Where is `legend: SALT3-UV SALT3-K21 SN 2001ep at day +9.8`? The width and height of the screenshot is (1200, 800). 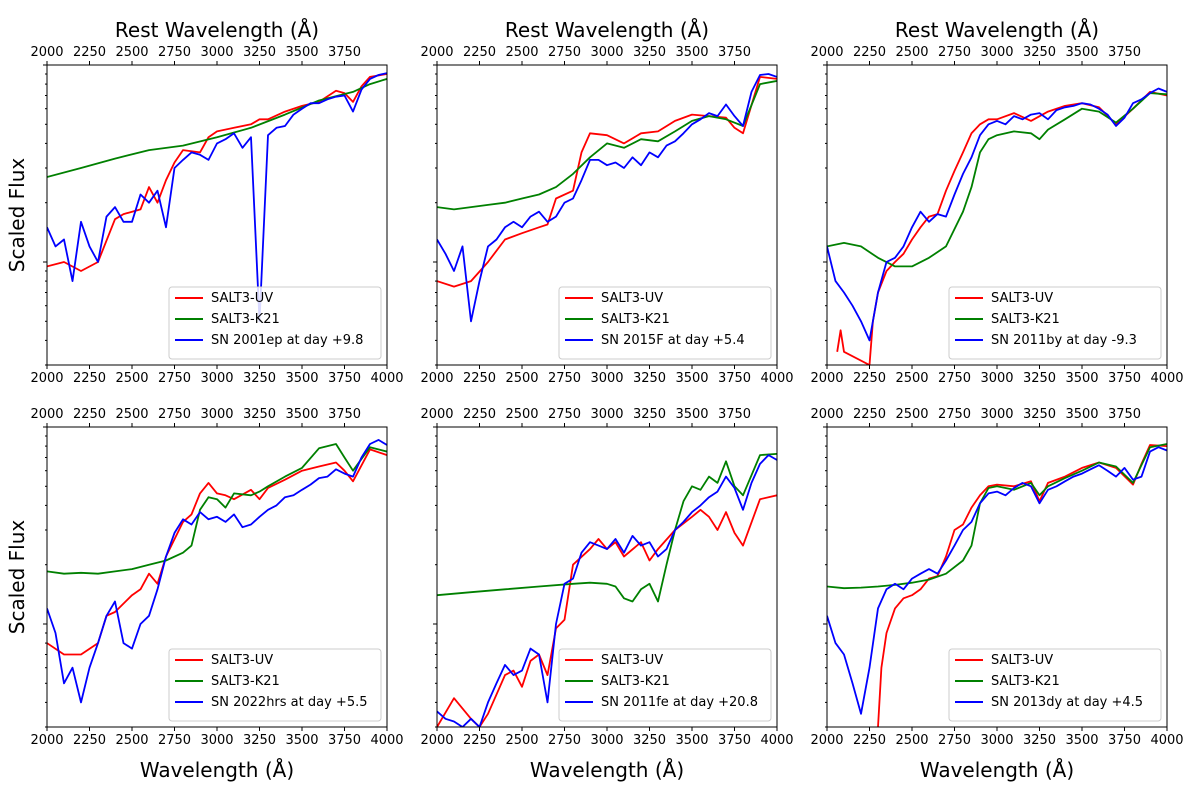
legend: SALT3-UV SALT3-K21 SN 2001ep at day +9.8 is located at coordinates (275, 323).